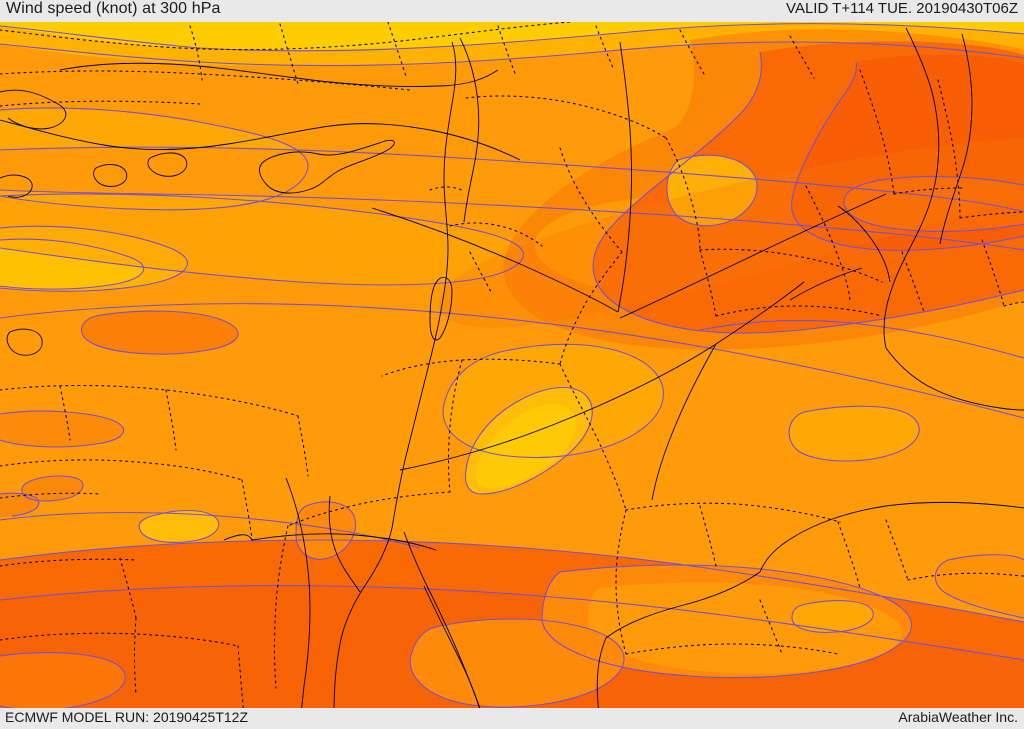 This screenshot has width=1024, height=729. I want to click on page-title: Wind speed (knot) at 300 hPa, so click(113, 8).